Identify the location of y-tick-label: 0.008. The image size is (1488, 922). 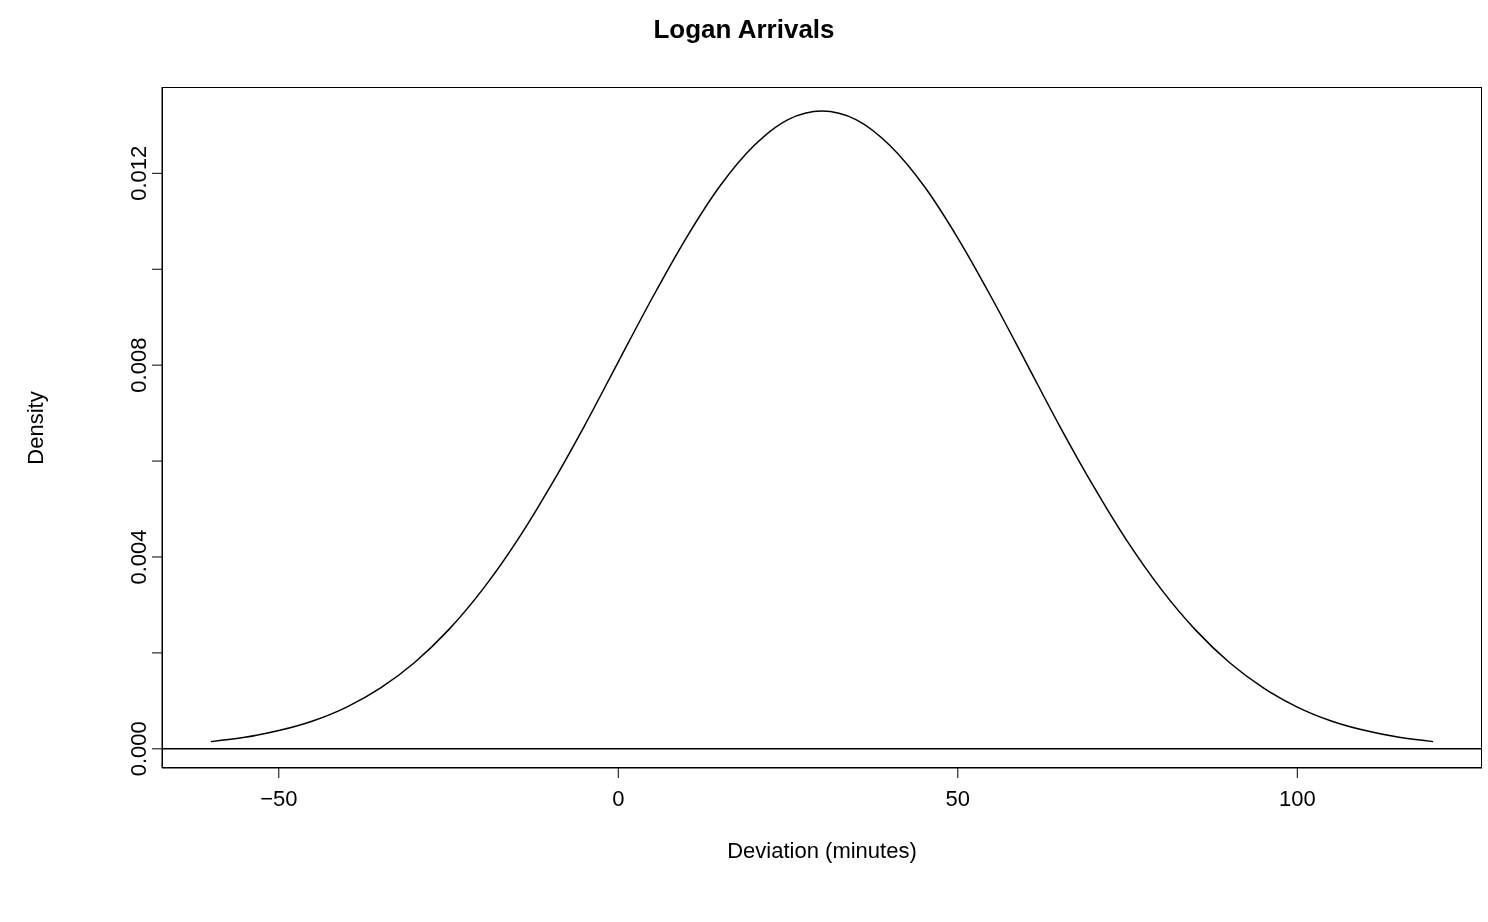
(138, 365).